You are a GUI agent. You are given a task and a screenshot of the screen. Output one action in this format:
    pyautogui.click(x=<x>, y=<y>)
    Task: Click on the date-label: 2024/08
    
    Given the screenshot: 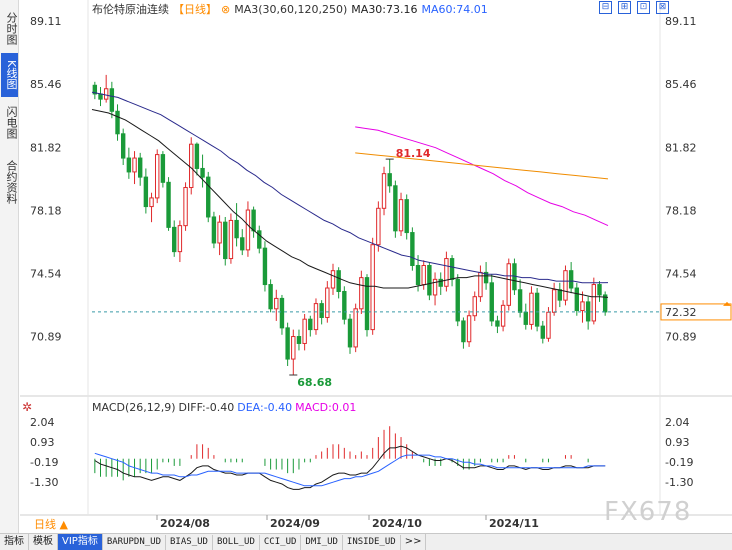 What is the action you would take?
    pyautogui.click(x=185, y=523)
    